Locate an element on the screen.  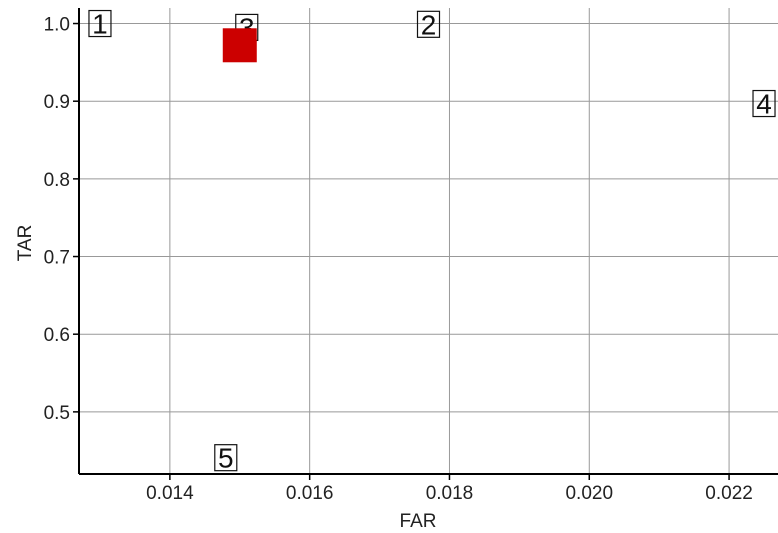
data-point: 2 is located at coordinates (428, 24).